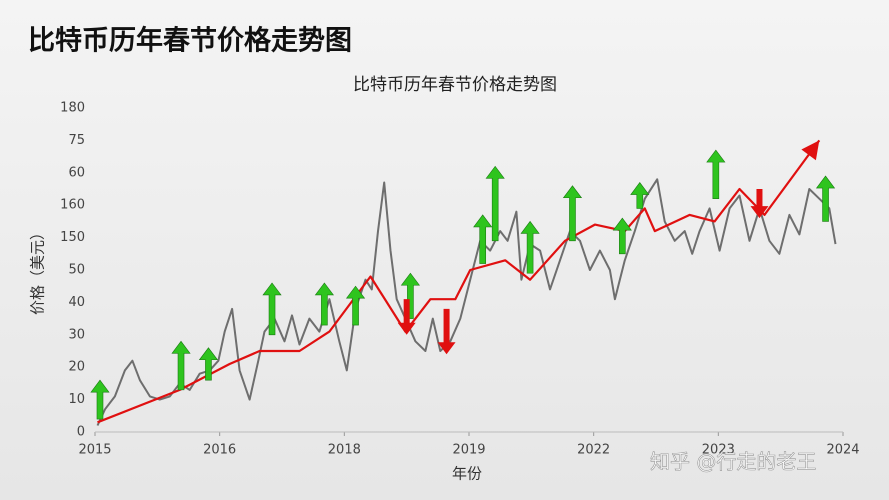 The width and height of the screenshot is (889, 500). I want to click on y-tick-label: 50, so click(76, 270).